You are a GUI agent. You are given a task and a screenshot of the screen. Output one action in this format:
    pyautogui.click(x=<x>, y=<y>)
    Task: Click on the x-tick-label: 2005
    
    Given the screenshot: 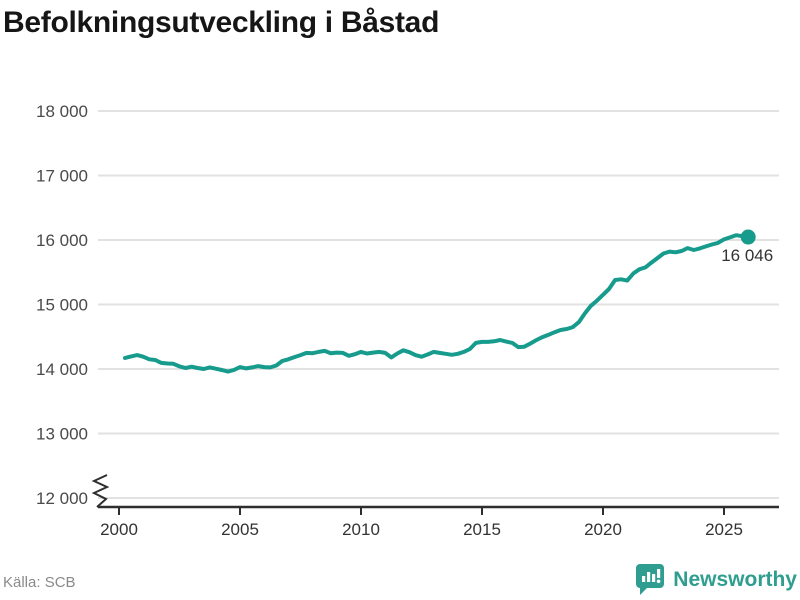 What is the action you would take?
    pyautogui.click(x=240, y=529)
    